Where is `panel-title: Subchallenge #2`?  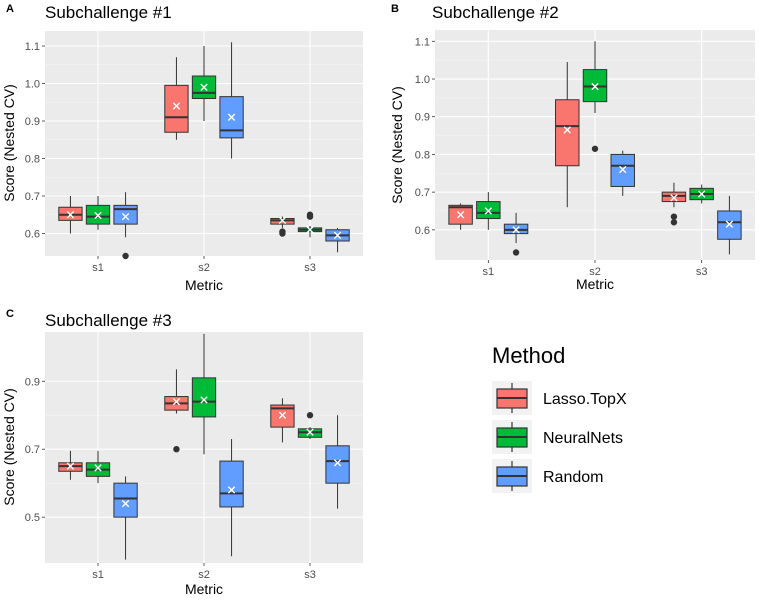
panel-title: Subchallenge #2 is located at coordinates (495, 12).